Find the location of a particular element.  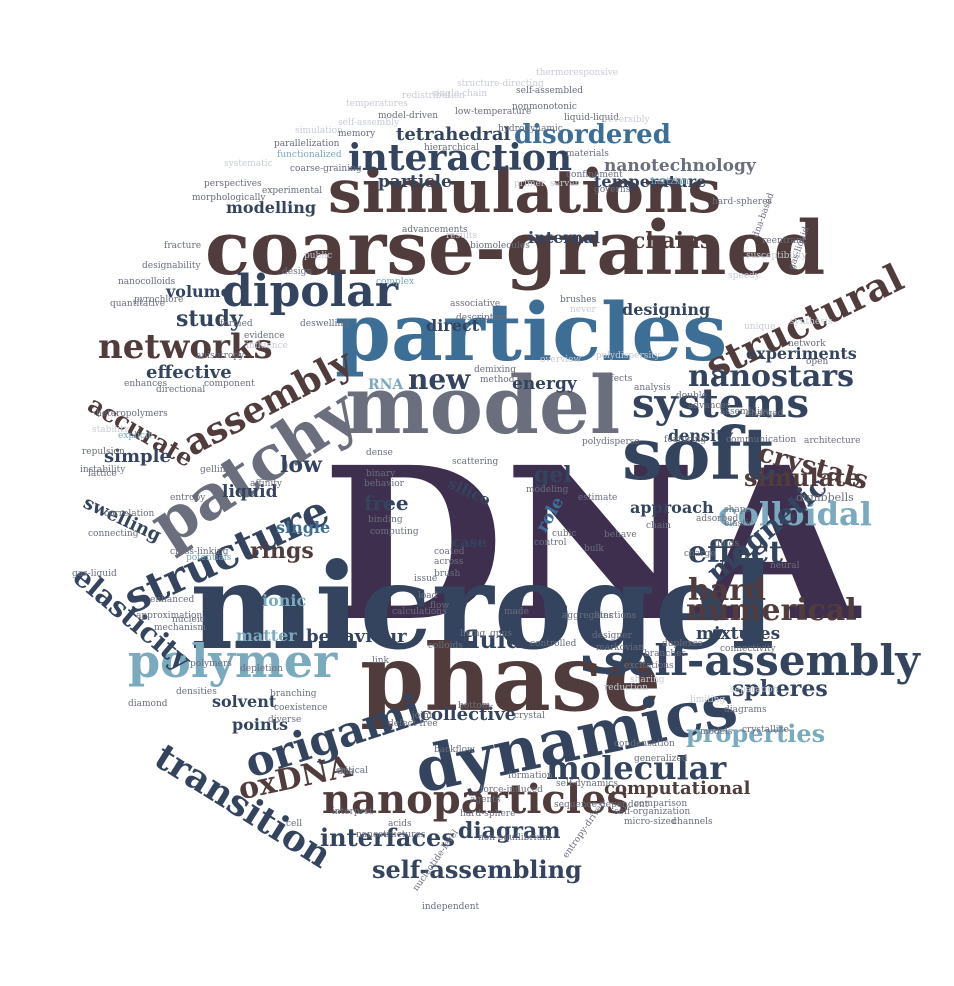

word: colloids is located at coordinates (445, 646).